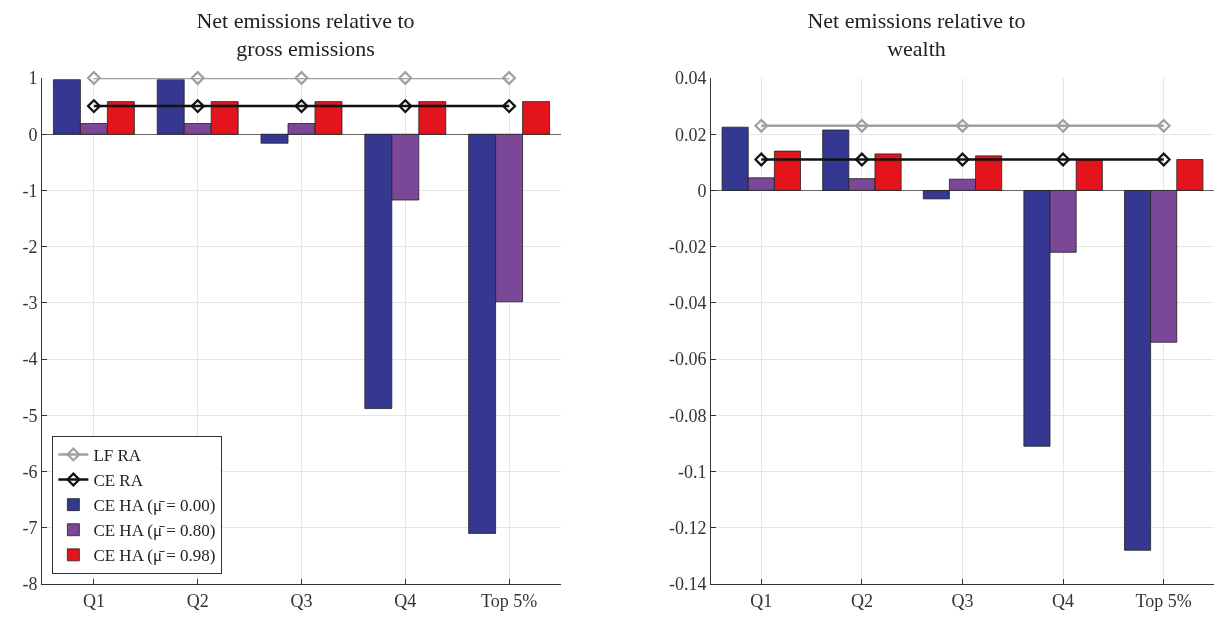 The height and width of the screenshot is (628, 1223). Describe the element at coordinates (30, 471) in the screenshot. I see `y-tick-label: -6` at that location.